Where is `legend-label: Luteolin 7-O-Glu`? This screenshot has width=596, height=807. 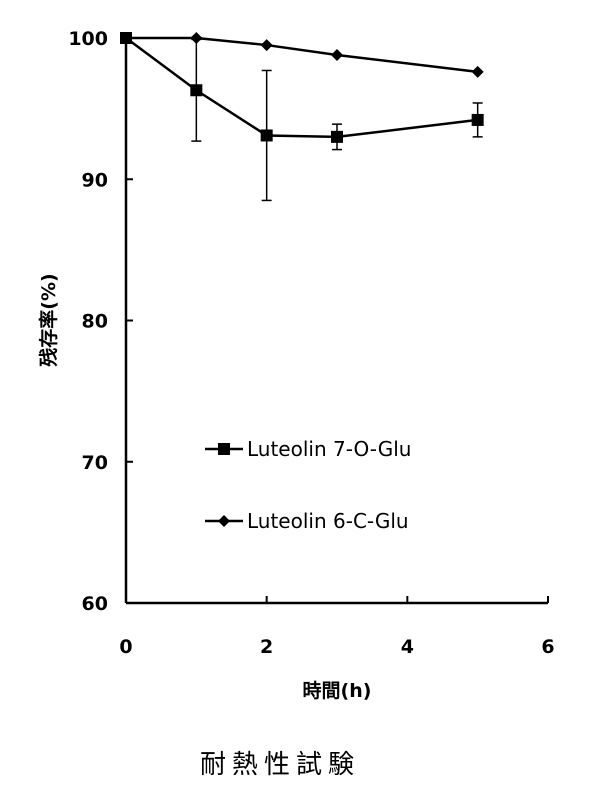
legend-label: Luteolin 7-O-Glu is located at coordinates (329, 449).